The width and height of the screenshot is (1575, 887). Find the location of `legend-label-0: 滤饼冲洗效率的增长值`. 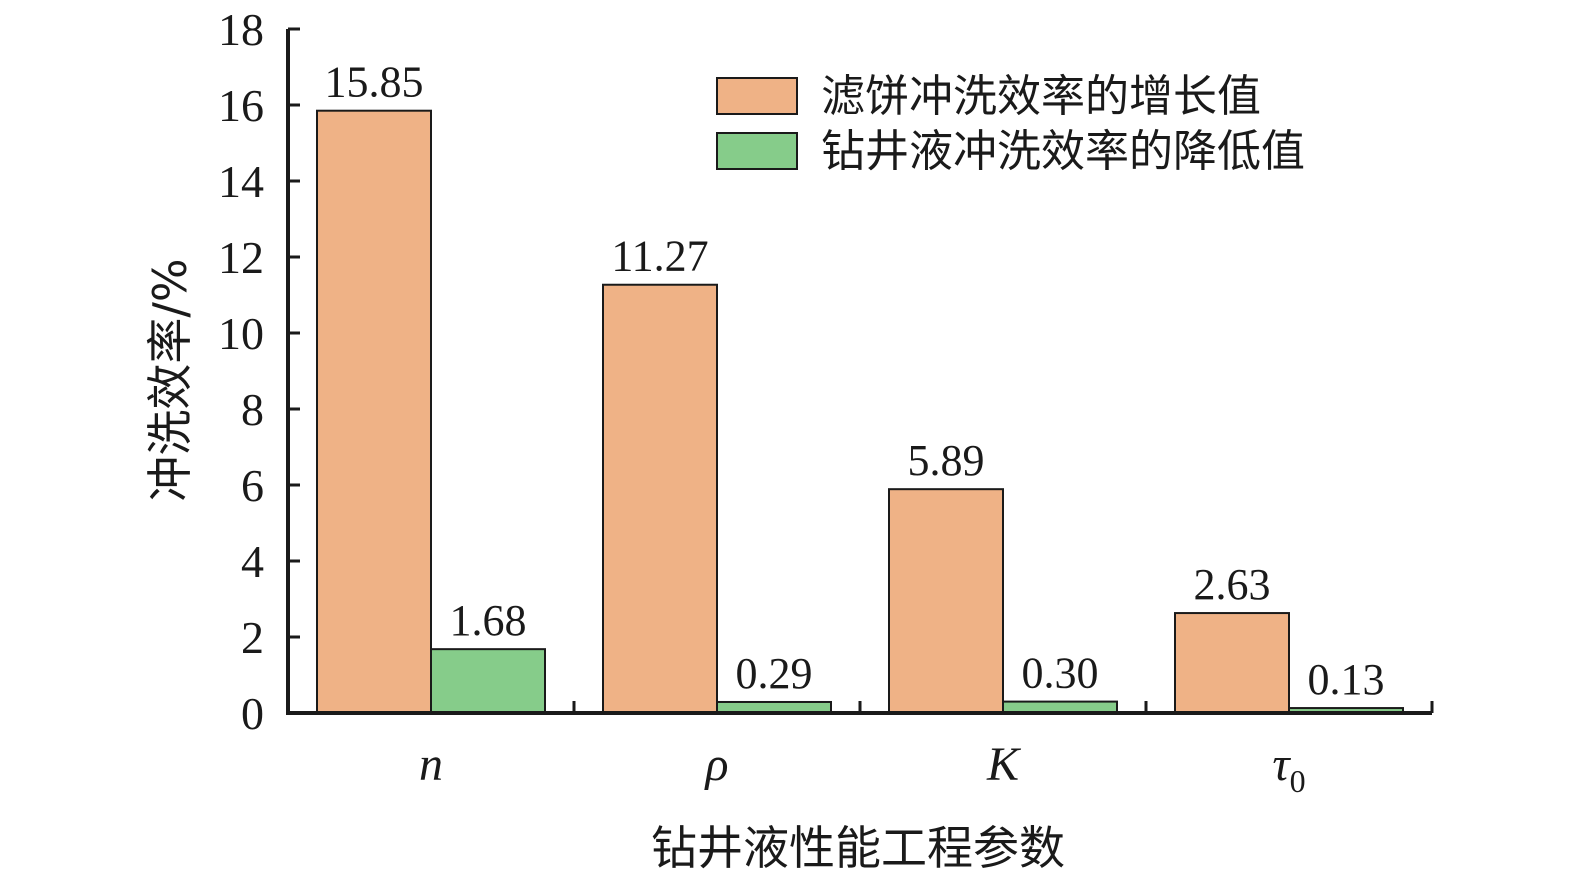

legend-label-0: 滤饼冲洗效率的增长值 is located at coordinates (1041, 96).